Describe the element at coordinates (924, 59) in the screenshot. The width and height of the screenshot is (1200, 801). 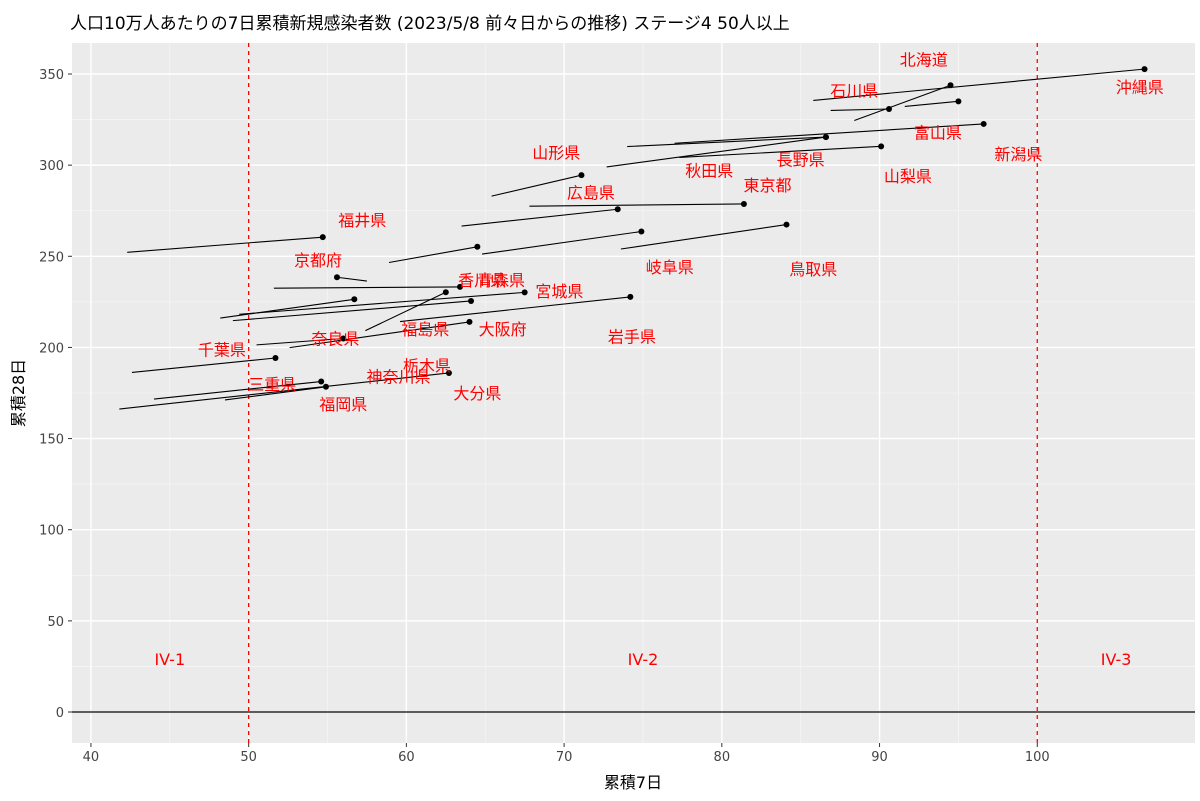
I see `prefecture-label: 北海道` at that location.